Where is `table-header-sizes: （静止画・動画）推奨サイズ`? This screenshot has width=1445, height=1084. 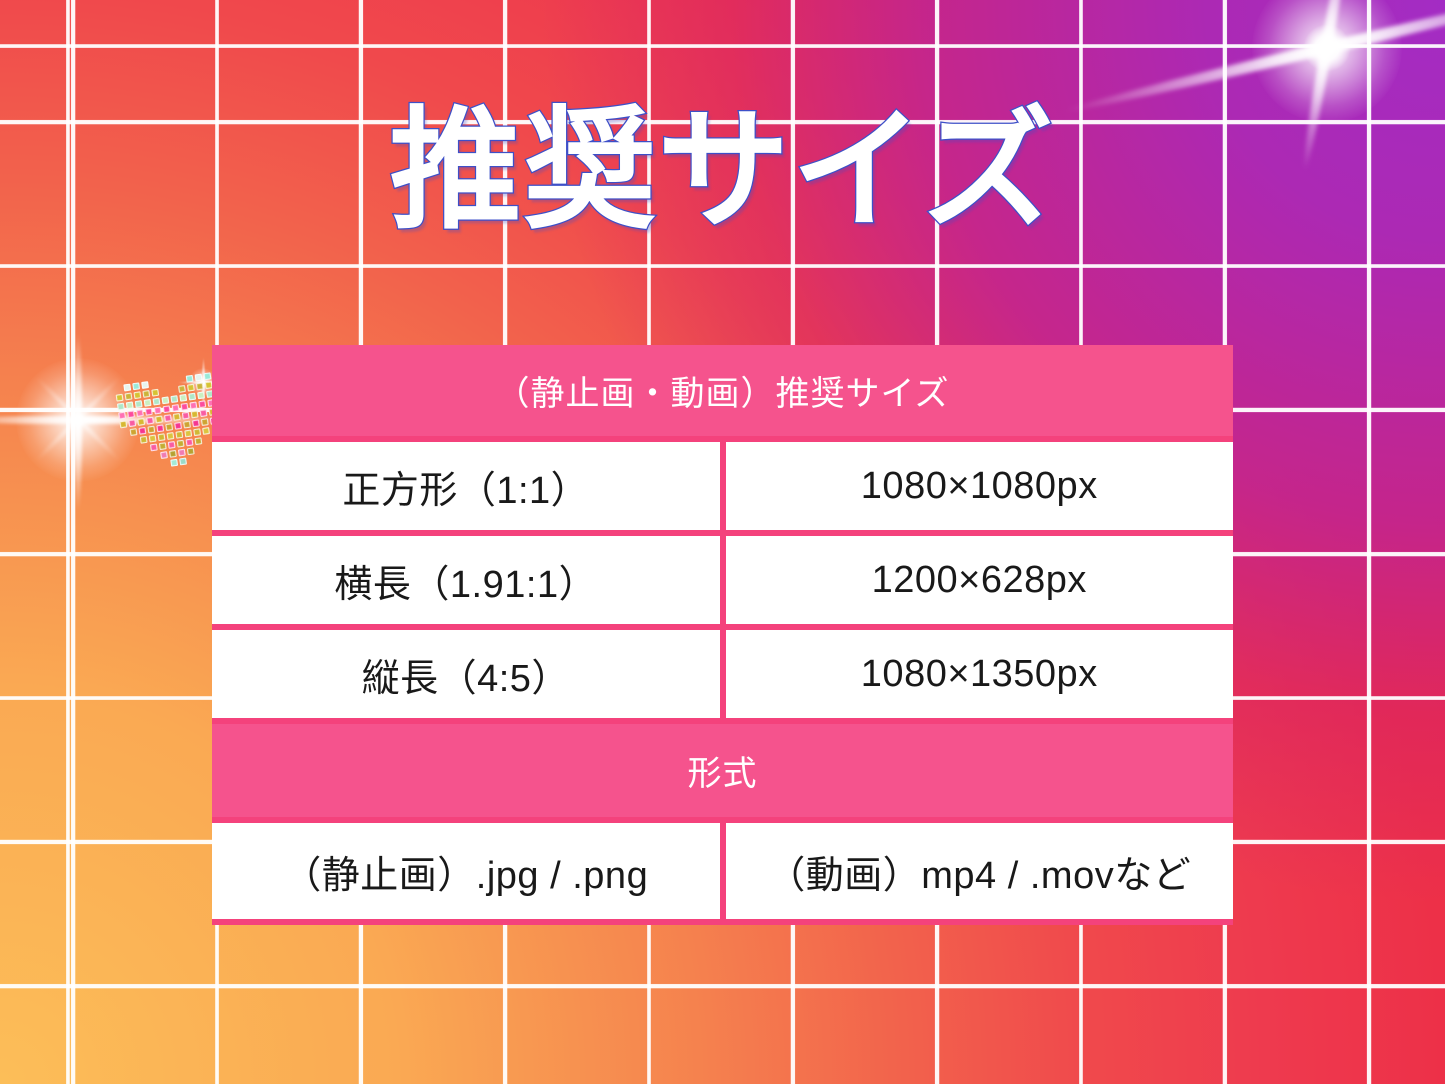 table-header-sizes: （静止画・動画）推奨サイズ is located at coordinates (722, 390).